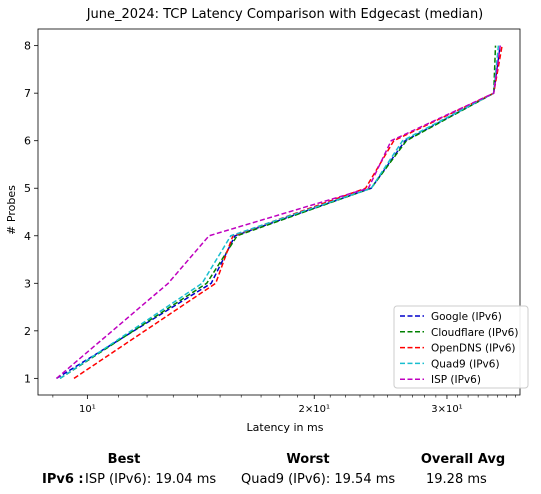  What do you see at coordinates (474, 333) in the screenshot?
I see `legend-label-1: Cloudflare (IPv6)` at bounding box center [474, 333].